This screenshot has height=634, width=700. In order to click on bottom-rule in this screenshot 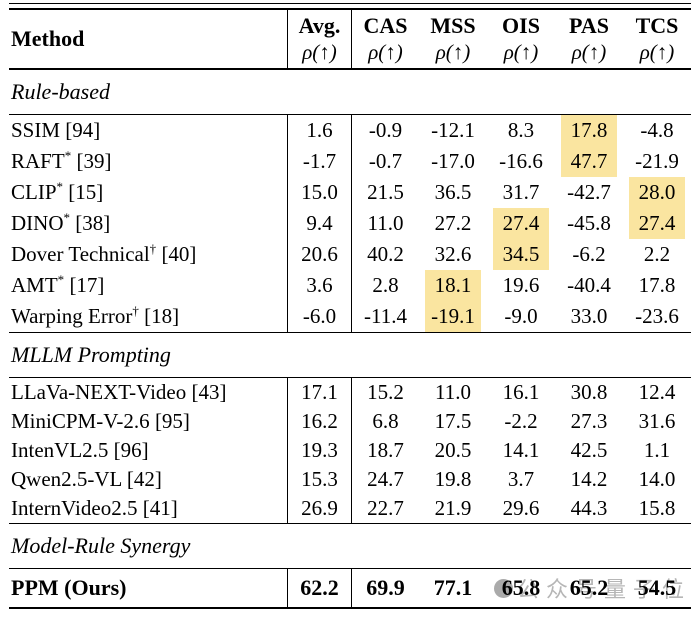, I will do `click(350, 608)`.